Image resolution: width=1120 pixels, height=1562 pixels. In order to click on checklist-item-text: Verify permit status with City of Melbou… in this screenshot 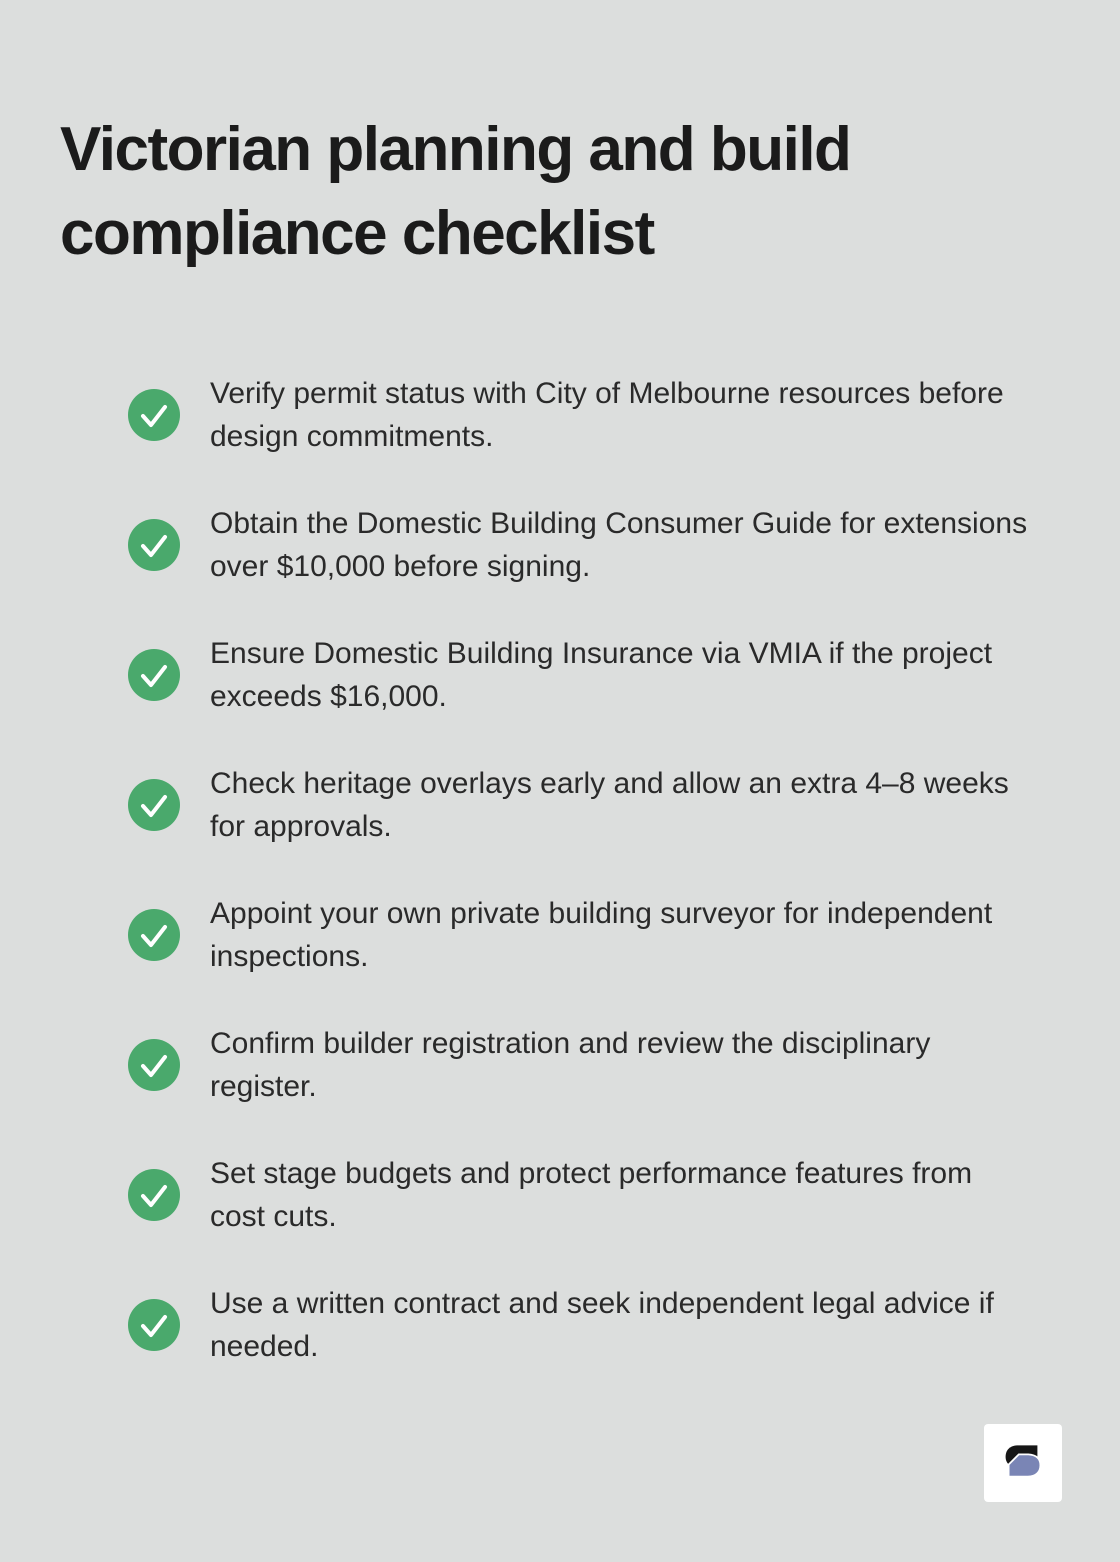, I will do `click(607, 415)`.